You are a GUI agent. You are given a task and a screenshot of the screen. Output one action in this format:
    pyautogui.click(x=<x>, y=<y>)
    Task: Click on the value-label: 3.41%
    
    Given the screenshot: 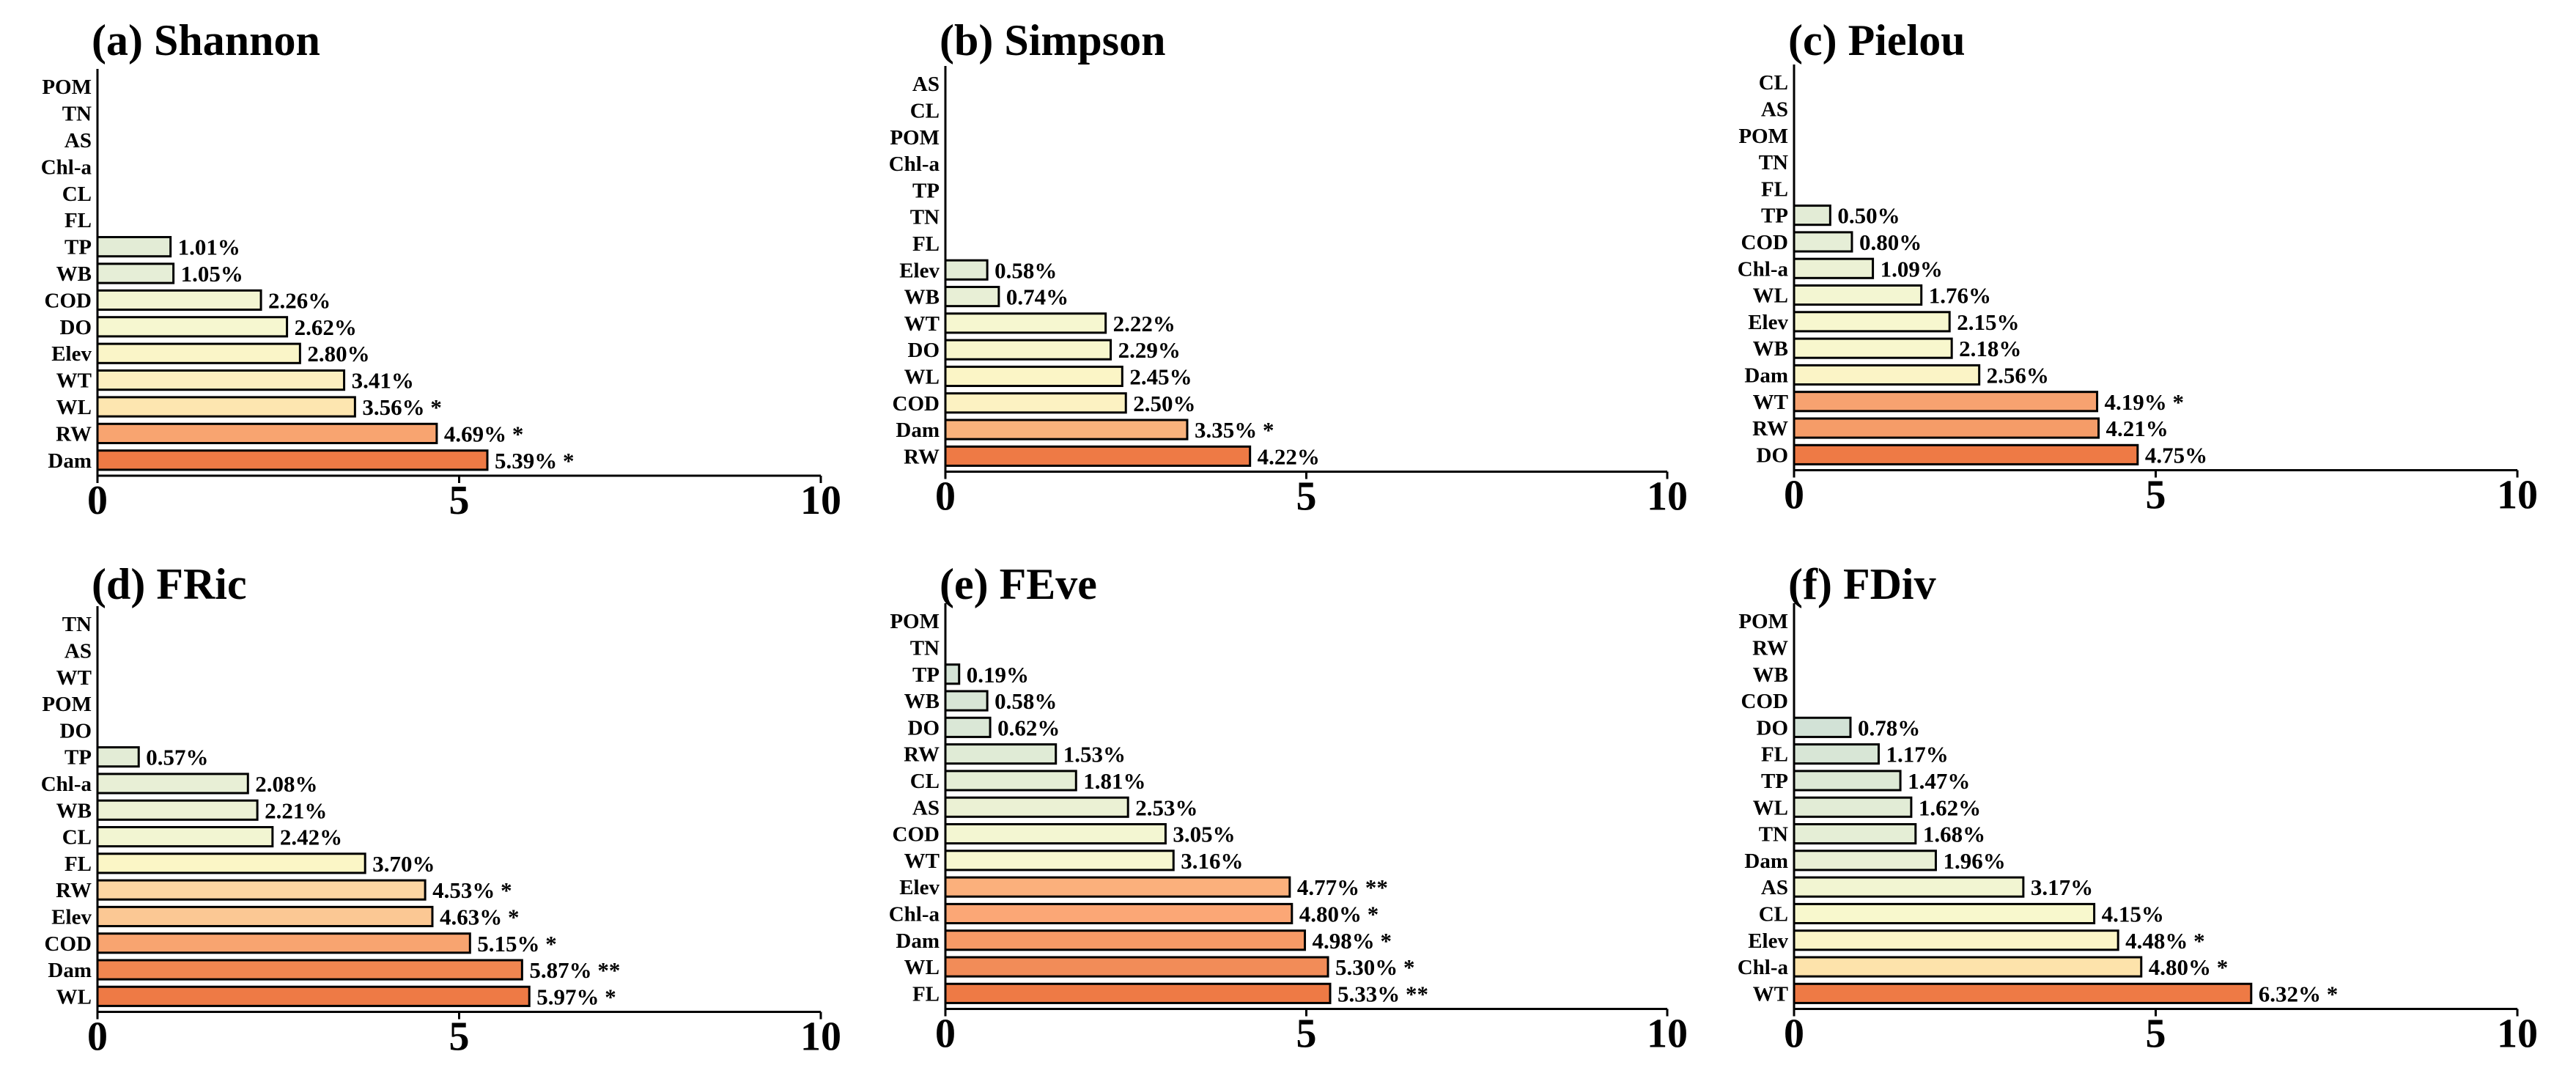 What is the action you would take?
    pyautogui.click(x=383, y=381)
    